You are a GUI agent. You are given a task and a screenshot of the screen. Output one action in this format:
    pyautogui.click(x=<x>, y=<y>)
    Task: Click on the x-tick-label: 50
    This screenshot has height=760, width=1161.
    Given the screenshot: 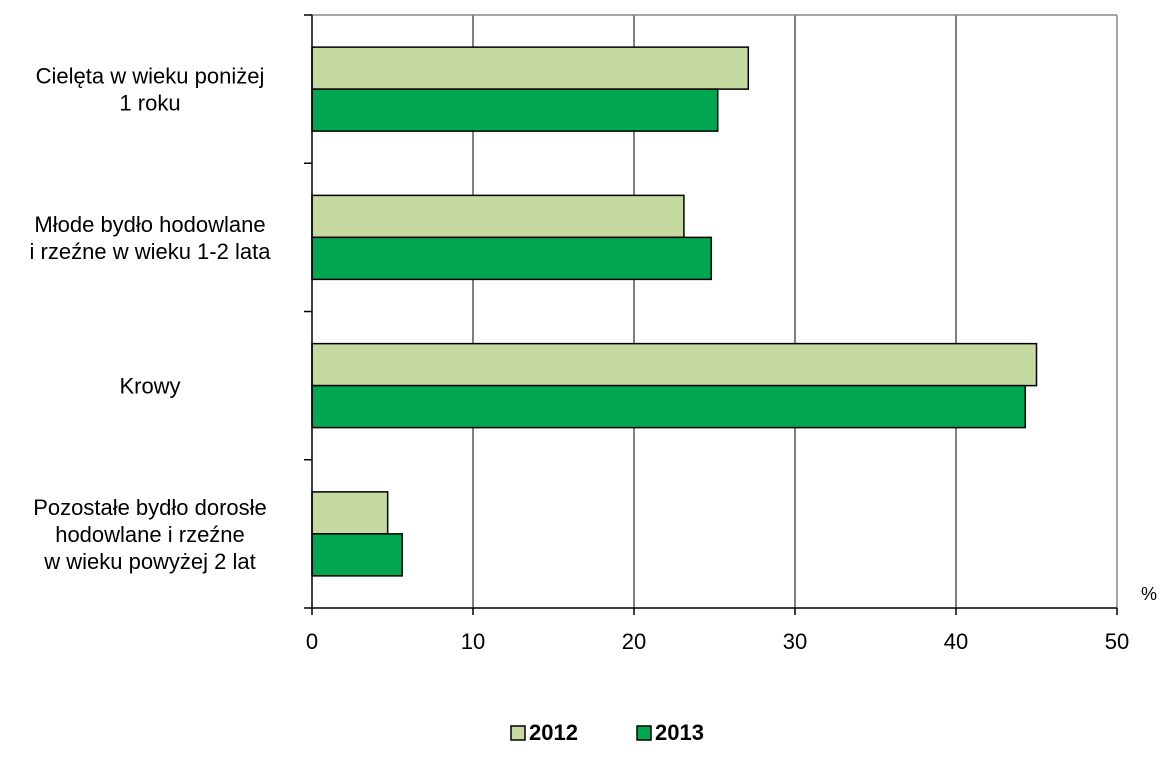 What is the action you would take?
    pyautogui.click(x=1117, y=641)
    